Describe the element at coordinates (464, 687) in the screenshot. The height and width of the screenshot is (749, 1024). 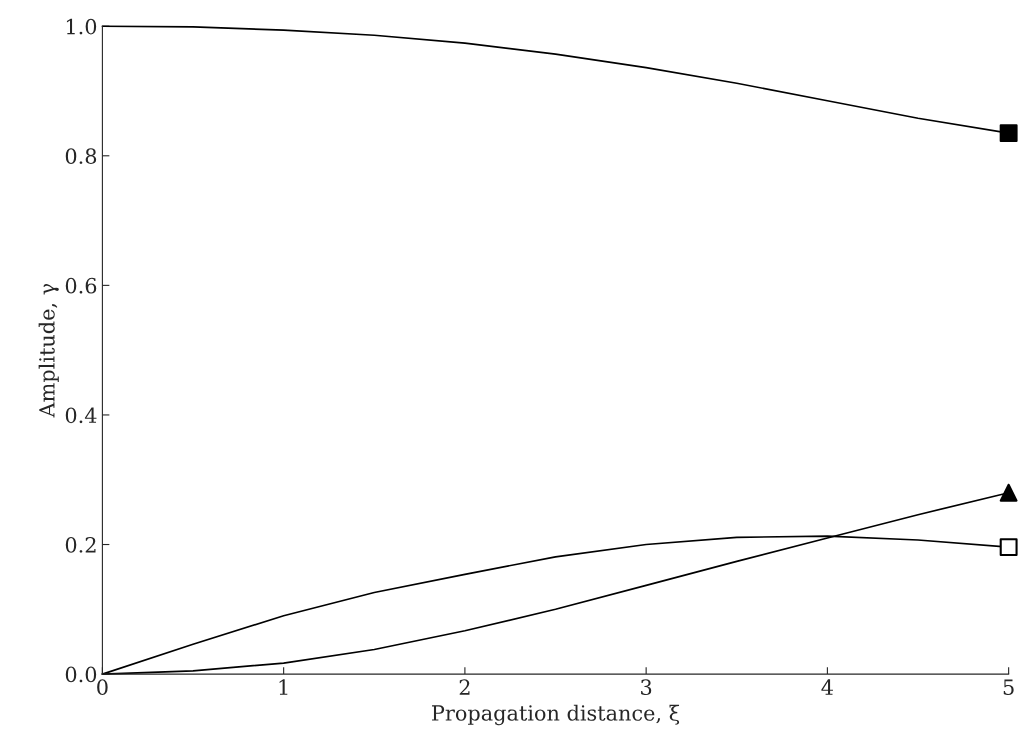
I see `x-tick-label: 2` at that location.